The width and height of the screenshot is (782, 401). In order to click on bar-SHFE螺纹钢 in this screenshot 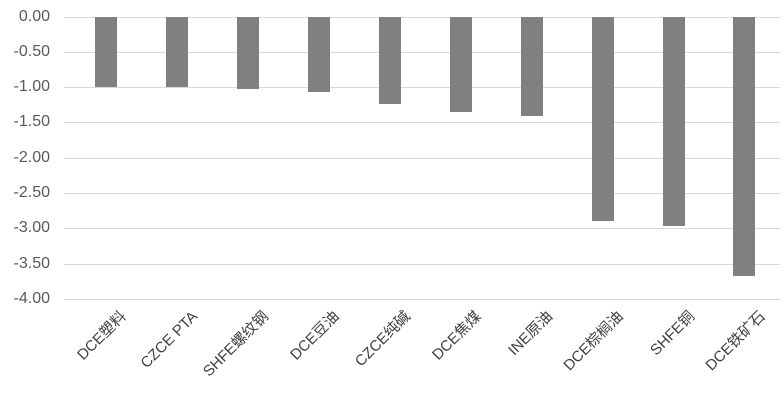, I will do `click(247, 52)`.